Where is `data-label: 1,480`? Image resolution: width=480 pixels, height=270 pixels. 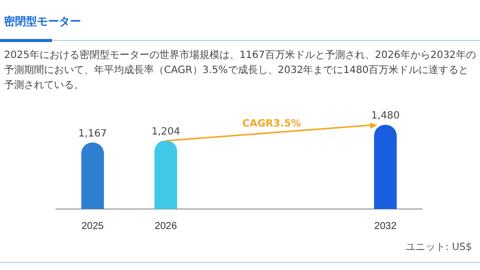 data-label: 1,480 is located at coordinates (385, 116).